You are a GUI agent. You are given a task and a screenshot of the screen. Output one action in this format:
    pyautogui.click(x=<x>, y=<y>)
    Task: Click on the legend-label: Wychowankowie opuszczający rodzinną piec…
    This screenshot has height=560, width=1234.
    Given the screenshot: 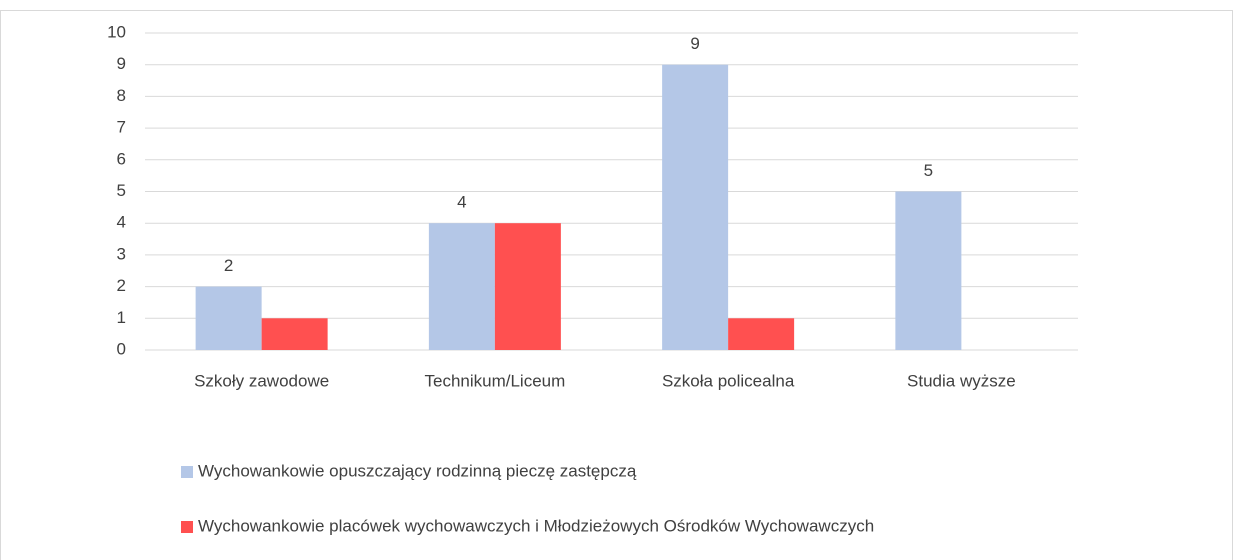 What is the action you would take?
    pyautogui.click(x=417, y=470)
    